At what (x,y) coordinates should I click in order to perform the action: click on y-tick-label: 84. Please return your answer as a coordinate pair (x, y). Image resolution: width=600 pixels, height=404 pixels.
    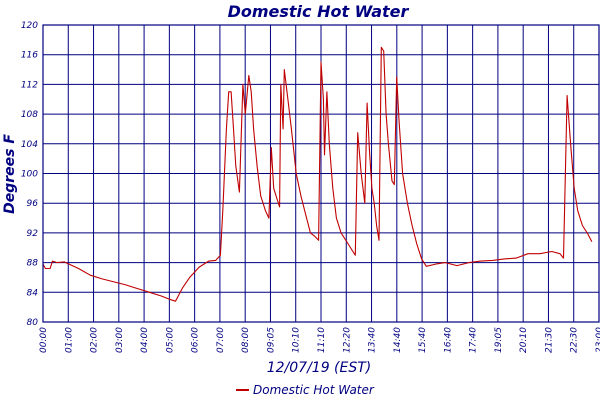
    Looking at the image, I should click on (33, 293).